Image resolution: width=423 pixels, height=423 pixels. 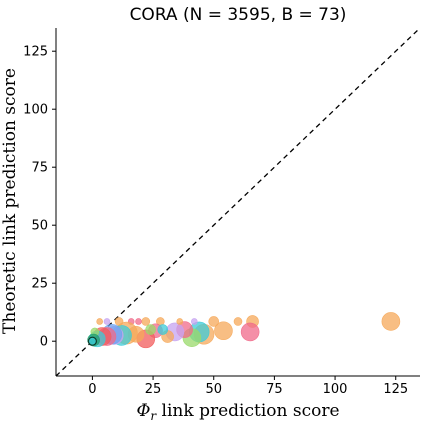 What do you see at coordinates (44, 342) in the screenshot?
I see `y-tick-label: 0` at bounding box center [44, 342].